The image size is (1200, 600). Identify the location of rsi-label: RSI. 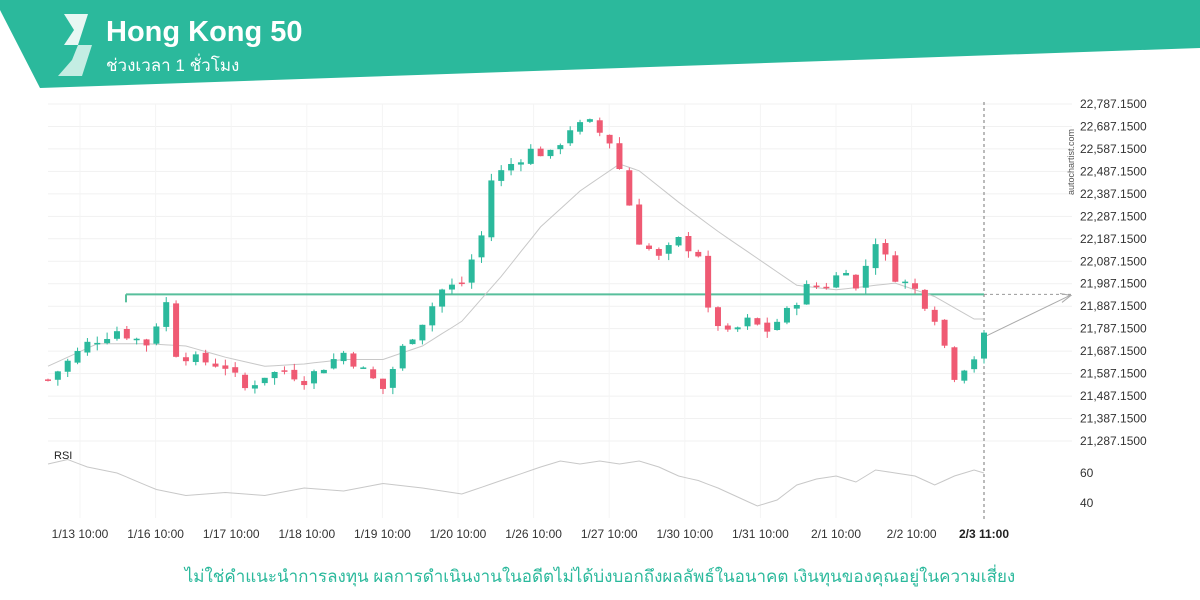
(63, 456).